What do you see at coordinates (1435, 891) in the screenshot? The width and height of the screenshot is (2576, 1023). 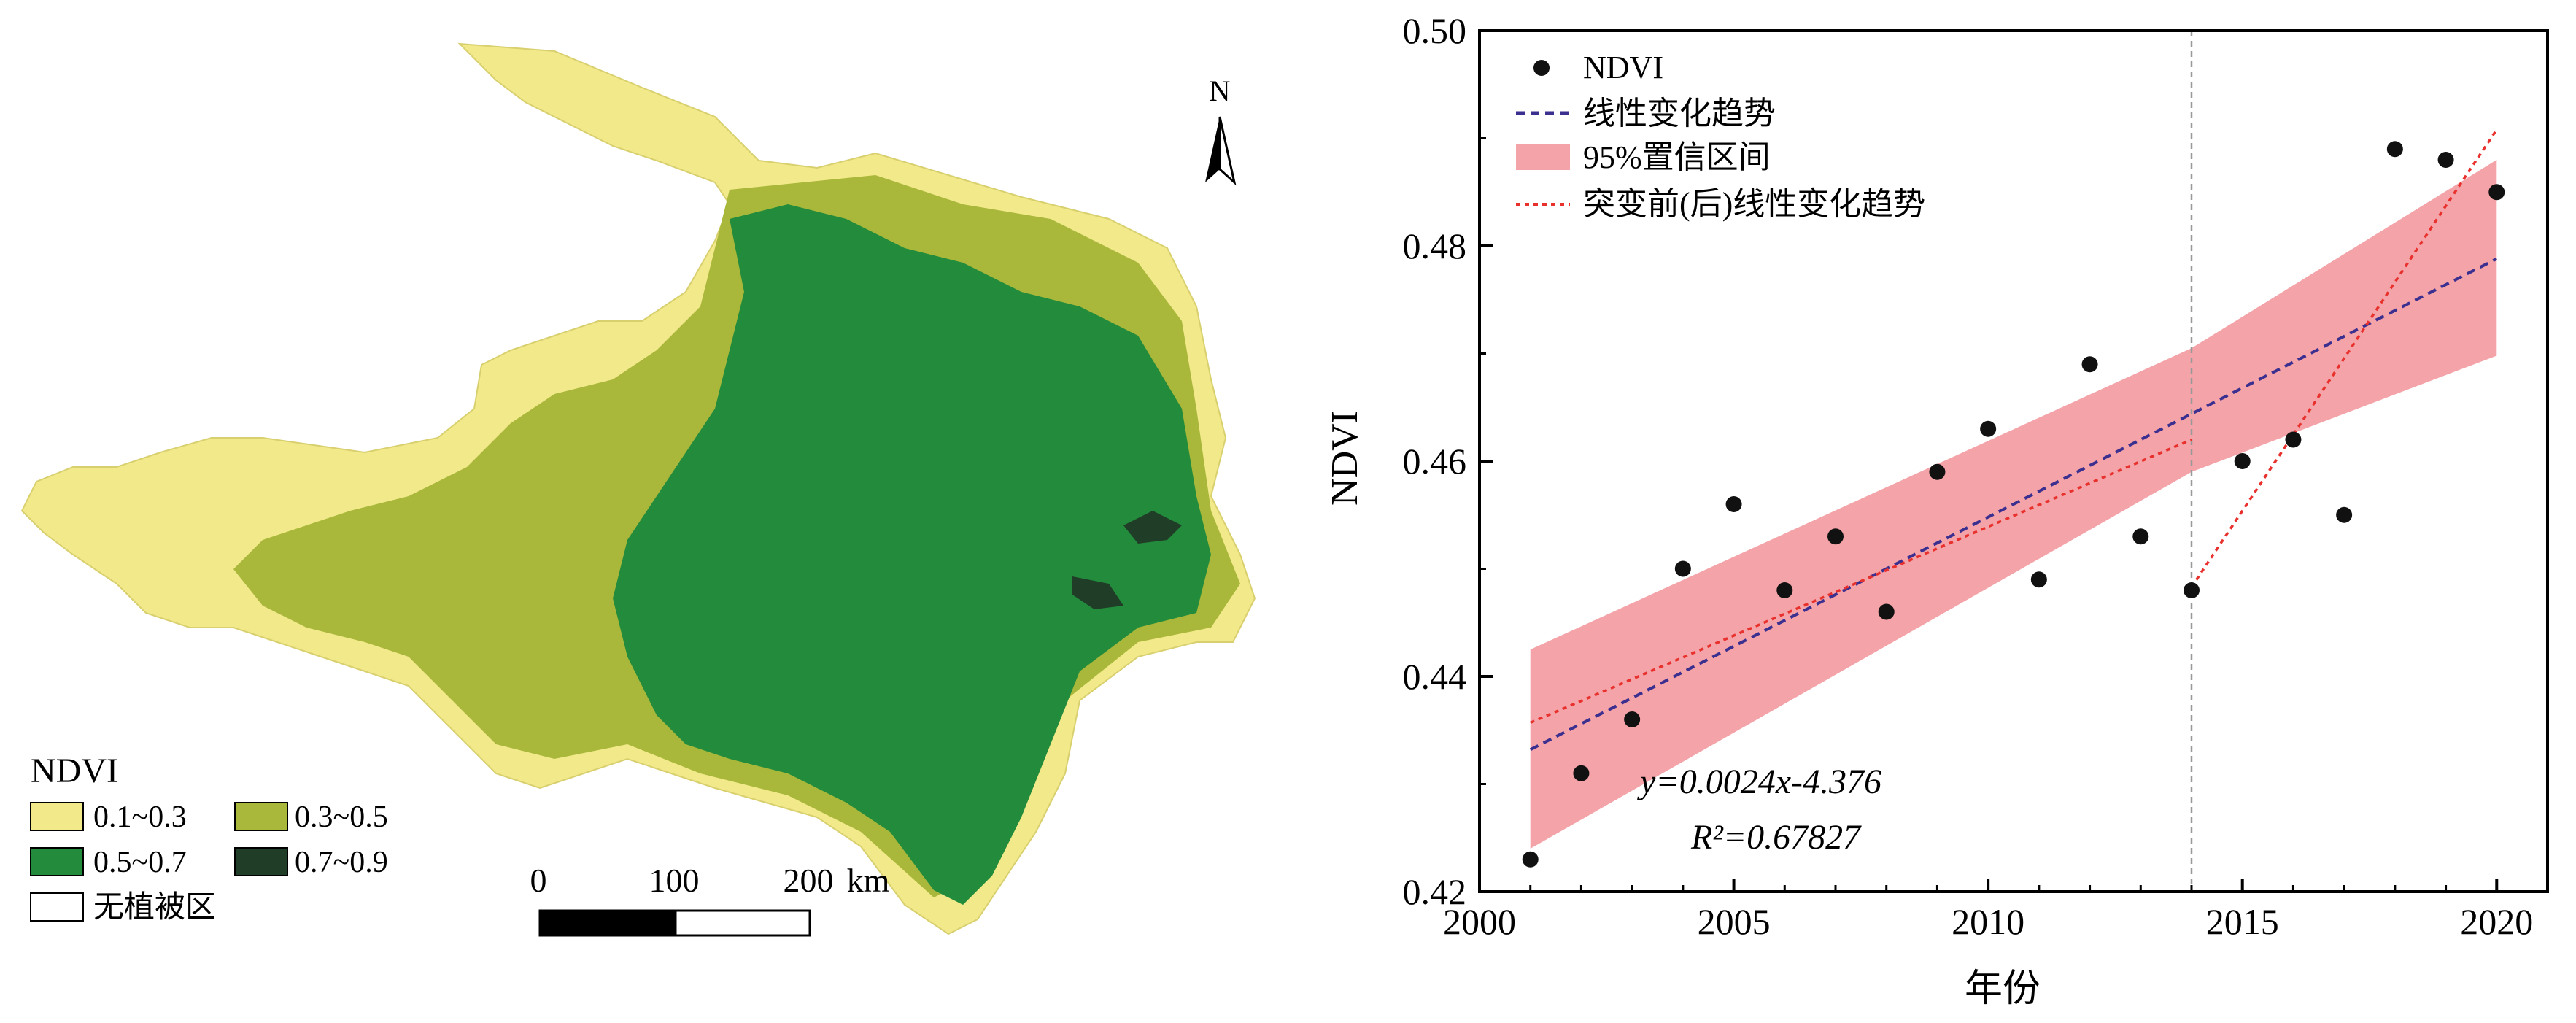 I see `y-tick-label-0: 0.42` at bounding box center [1435, 891].